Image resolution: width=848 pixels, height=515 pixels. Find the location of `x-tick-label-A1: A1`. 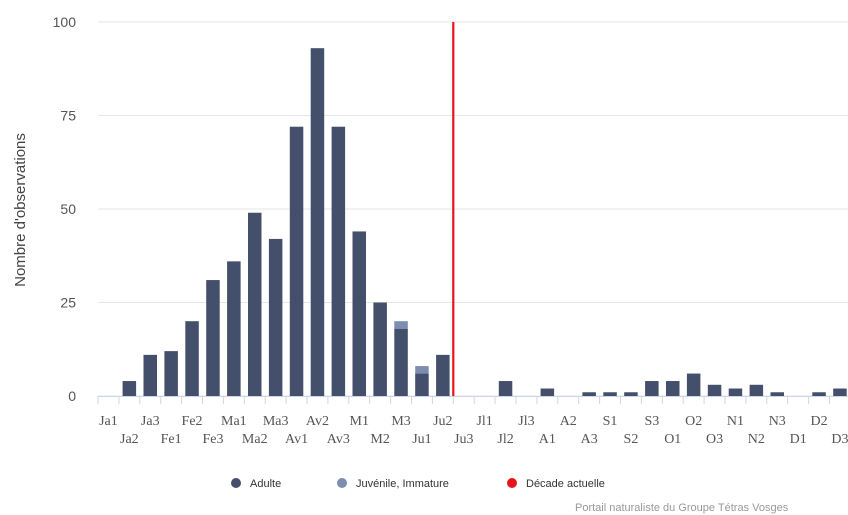

x-tick-label-A1: A1 is located at coordinates (547, 439).